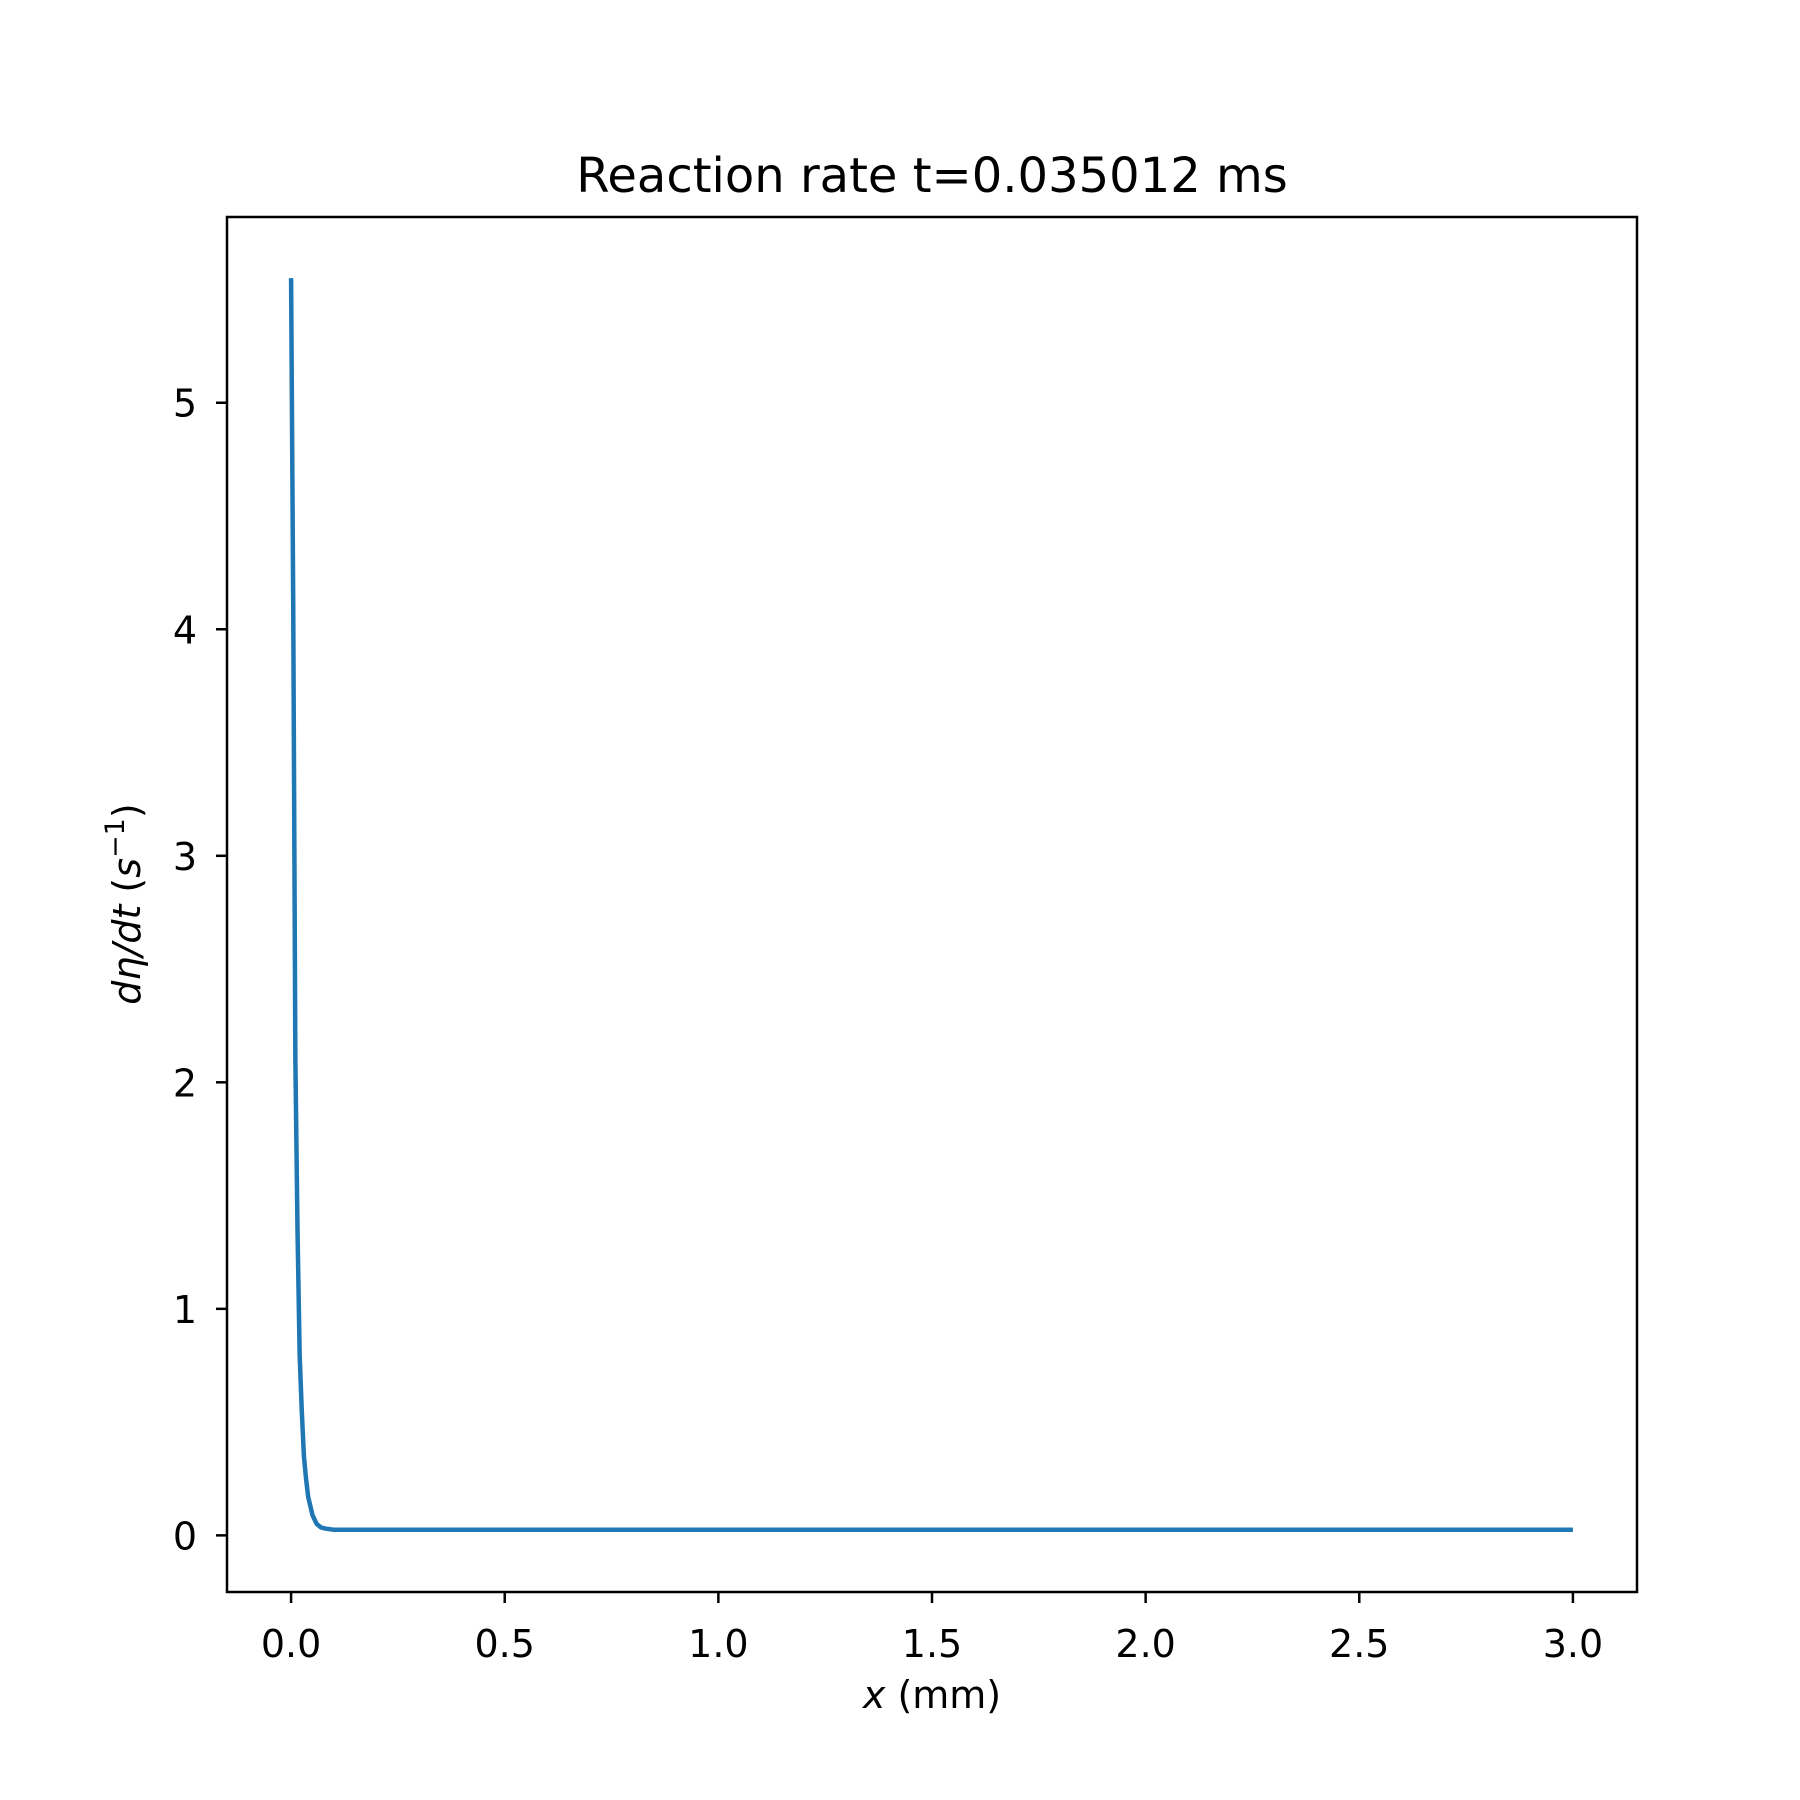  Describe the element at coordinates (1145, 1644) in the screenshot. I see `x-tick-label: 2.0` at that location.